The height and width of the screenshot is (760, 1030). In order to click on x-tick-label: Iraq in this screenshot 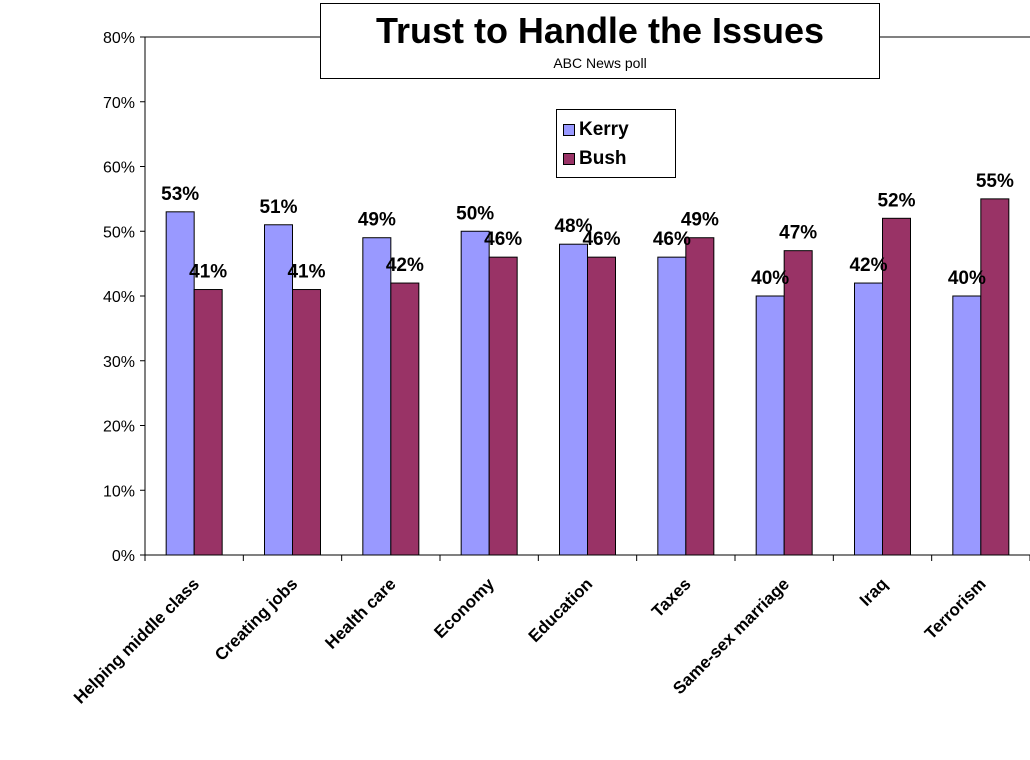, I will do `click(873, 591)`.